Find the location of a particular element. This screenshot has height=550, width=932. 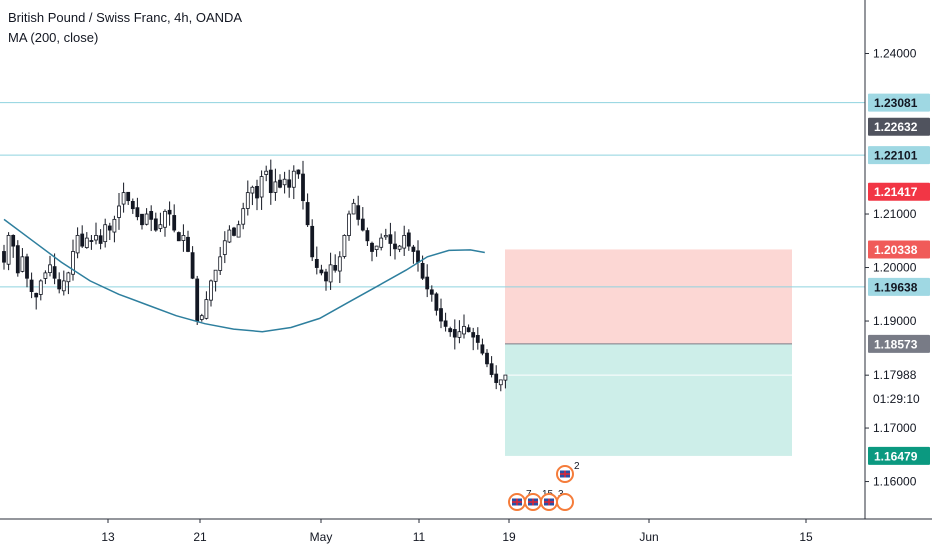

price-badge-label: 1.18573 is located at coordinates (896, 344).